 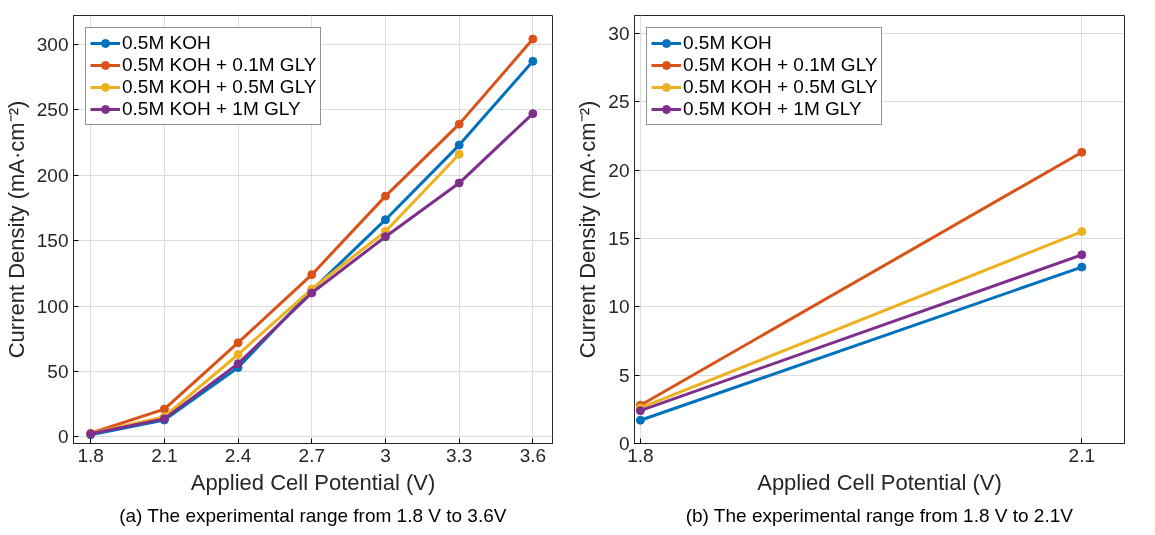 I want to click on y-tick-label: 100, so click(x=52, y=306).